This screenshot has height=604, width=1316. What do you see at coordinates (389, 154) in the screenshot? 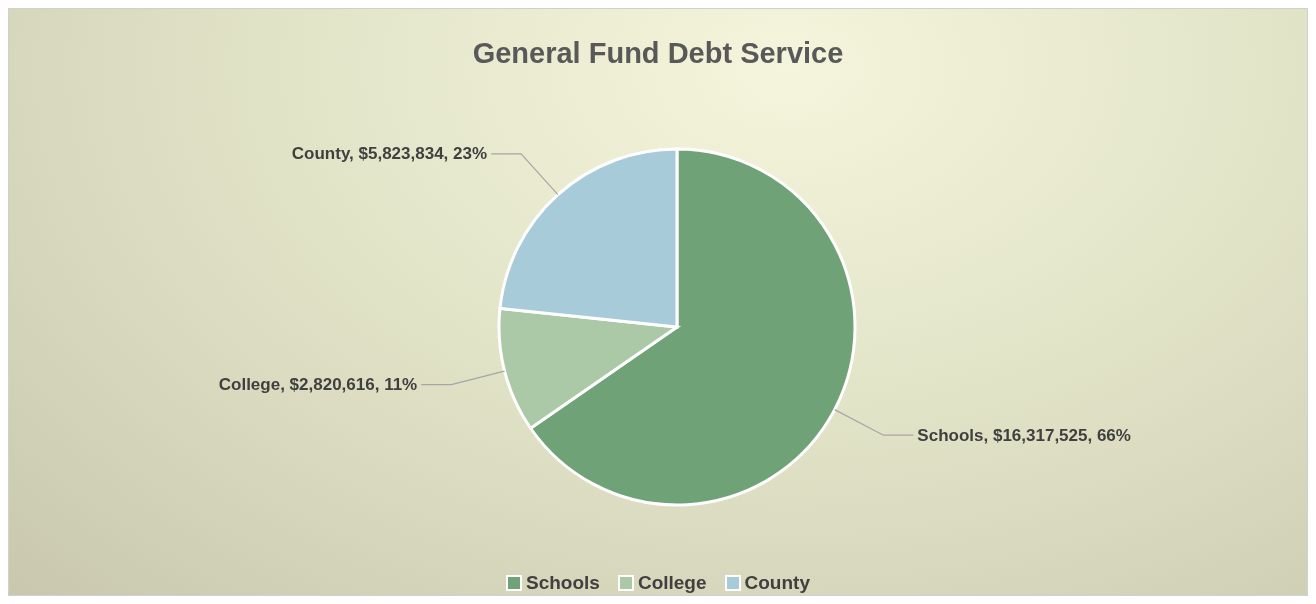
I see `data-label: County, $5,823,834, 23%` at bounding box center [389, 154].